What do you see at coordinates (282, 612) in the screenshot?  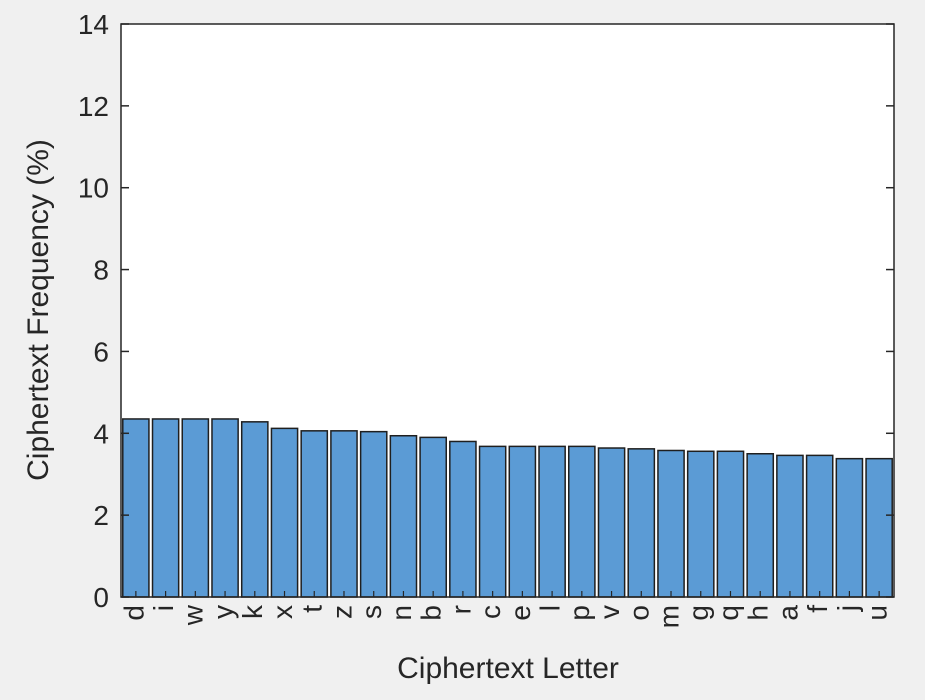 I see `x-tick-label-x: x` at bounding box center [282, 612].